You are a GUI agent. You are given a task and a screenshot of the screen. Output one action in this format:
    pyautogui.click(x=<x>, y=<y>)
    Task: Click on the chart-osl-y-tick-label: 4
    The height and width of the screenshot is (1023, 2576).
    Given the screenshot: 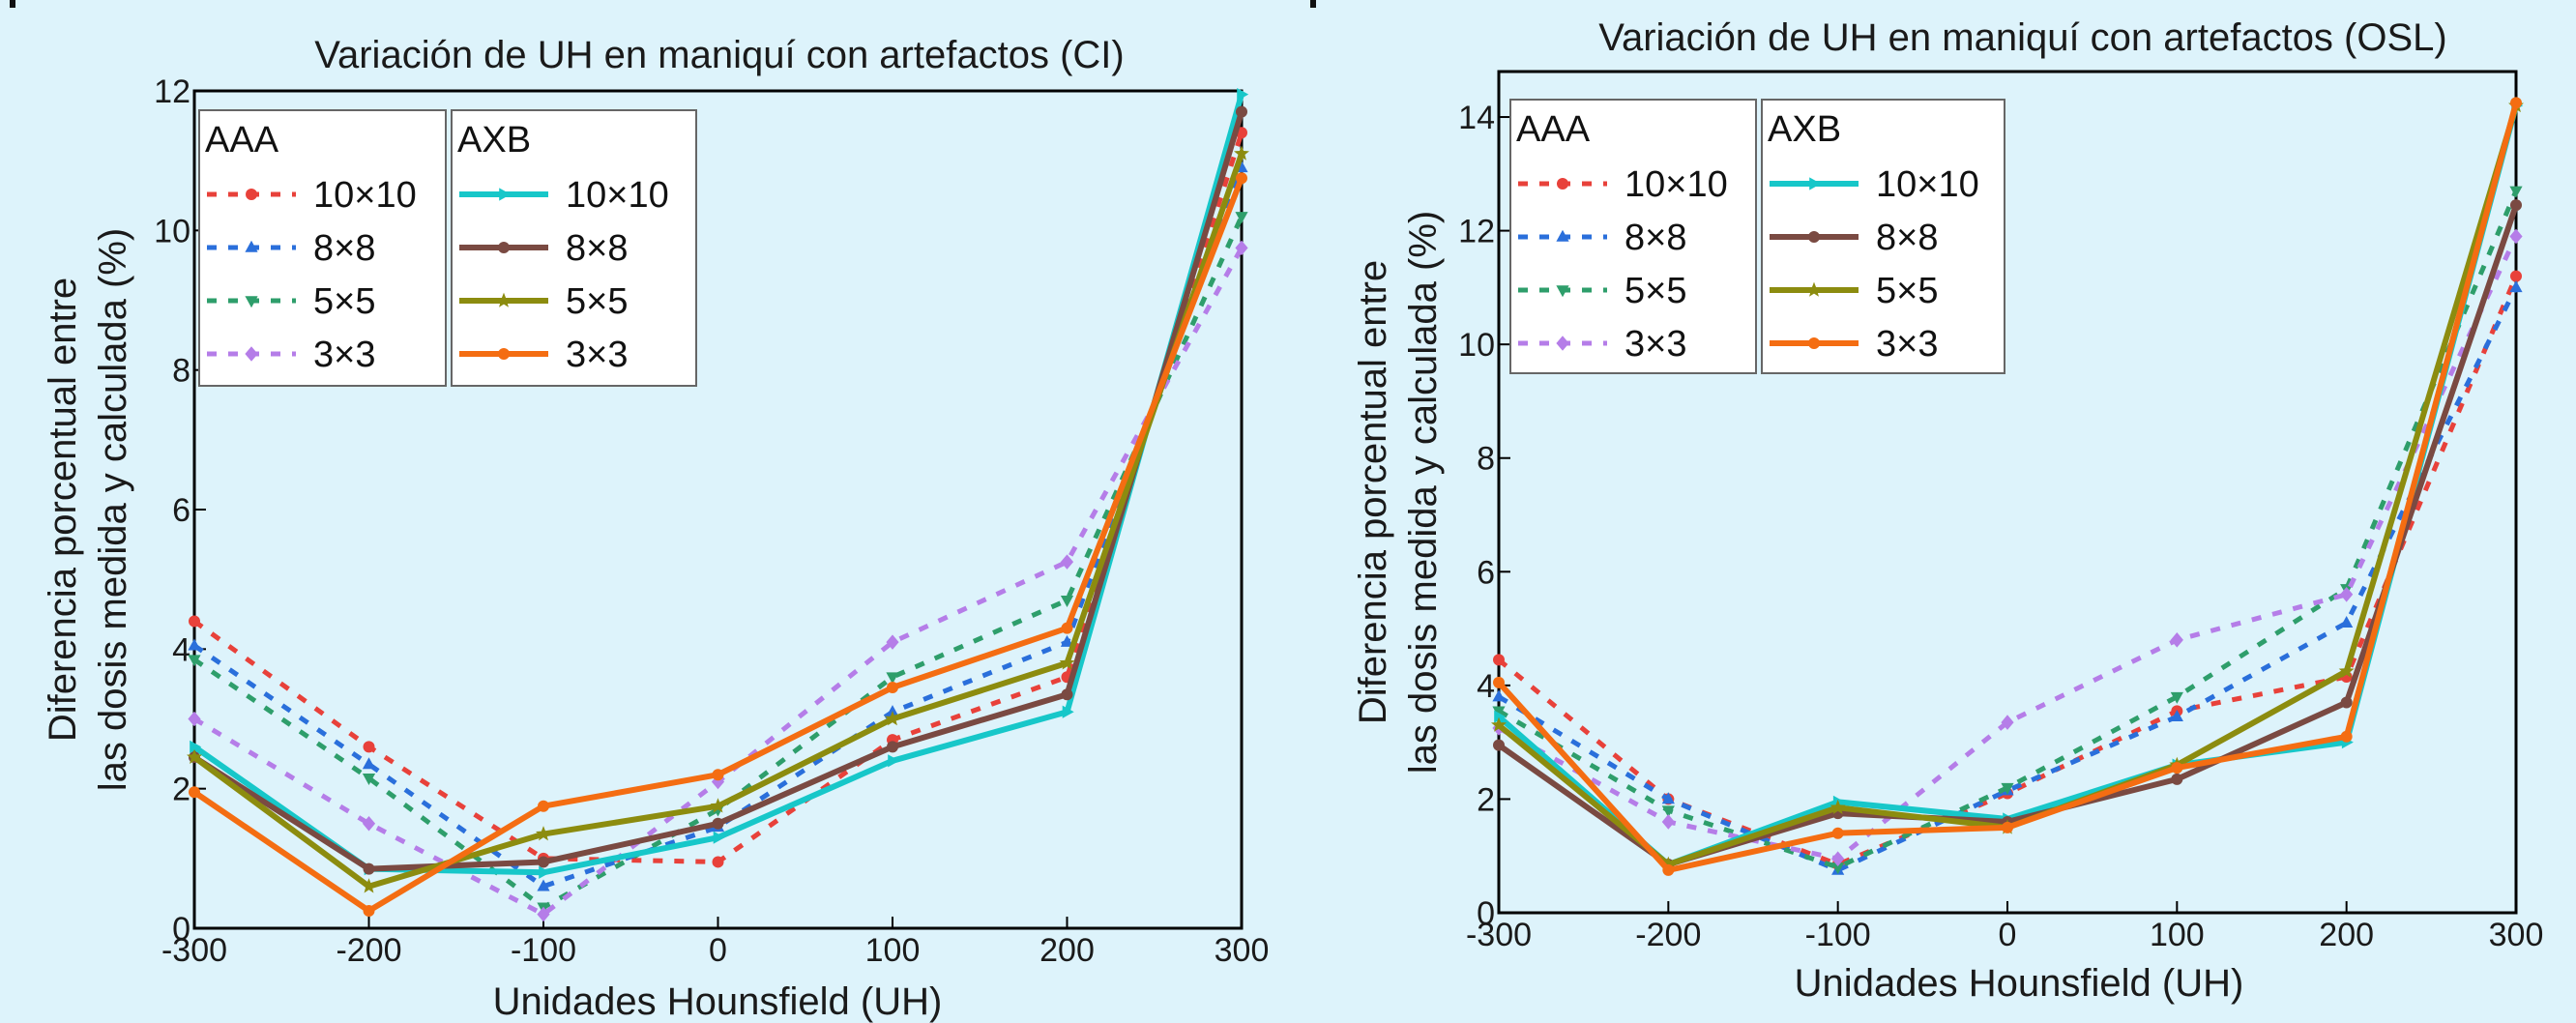 What is the action you would take?
    pyautogui.click(x=1486, y=686)
    